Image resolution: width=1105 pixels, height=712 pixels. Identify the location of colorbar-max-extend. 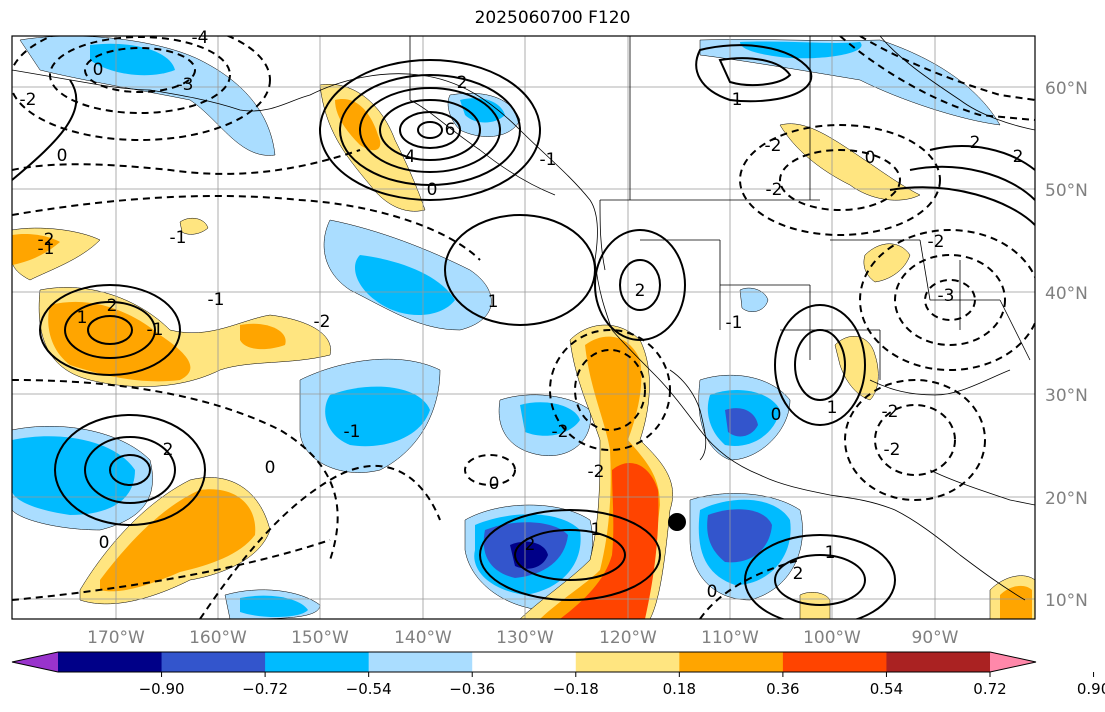
(1013, 662).